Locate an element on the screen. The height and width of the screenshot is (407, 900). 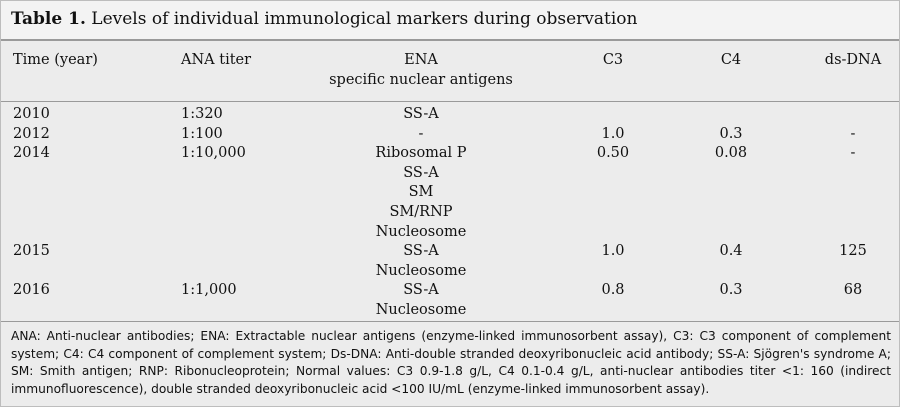
cell-ana-titer: 1:1,000 is located at coordinates (209, 290).